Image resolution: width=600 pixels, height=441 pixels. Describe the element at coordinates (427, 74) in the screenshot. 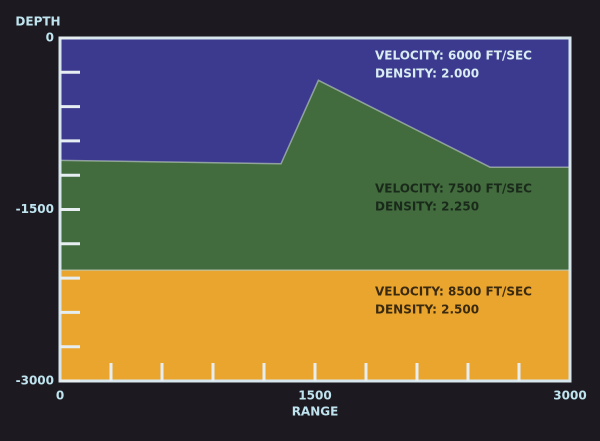

I see `layer-density-label: DENSITY: 2.000` at that location.